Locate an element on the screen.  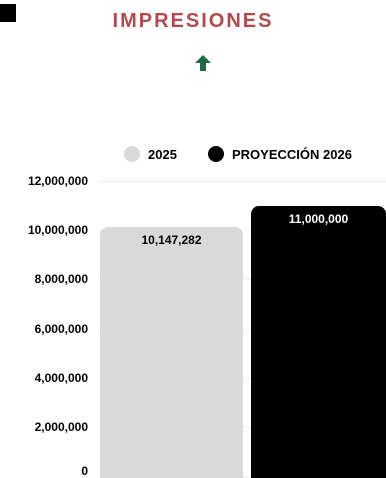
arrow-up-icon is located at coordinates (203, 63).